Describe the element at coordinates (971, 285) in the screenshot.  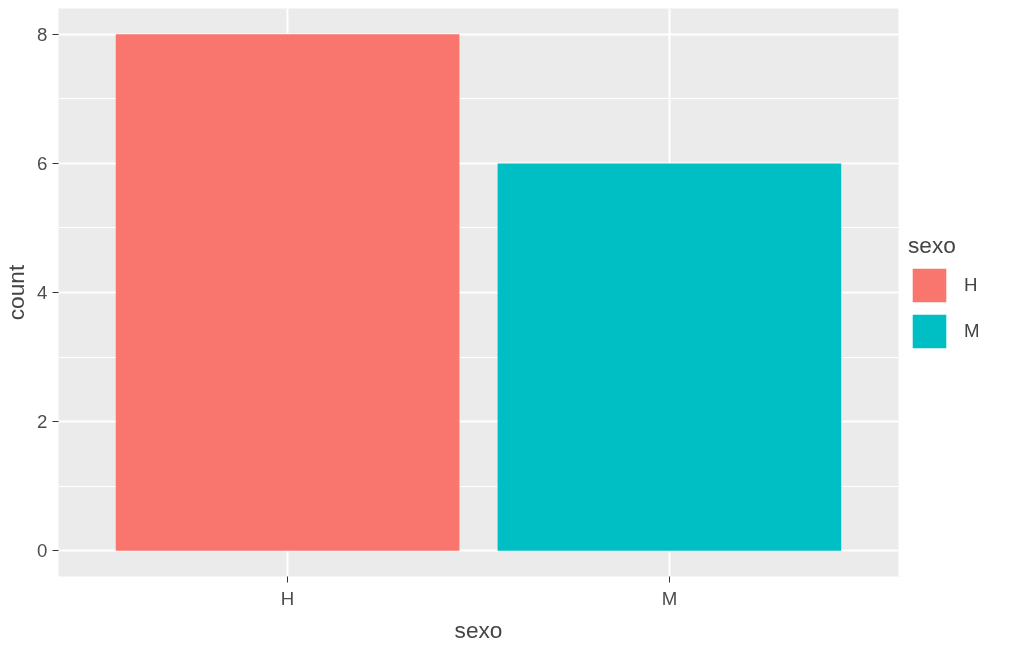
I see `legend-label: H` at that location.